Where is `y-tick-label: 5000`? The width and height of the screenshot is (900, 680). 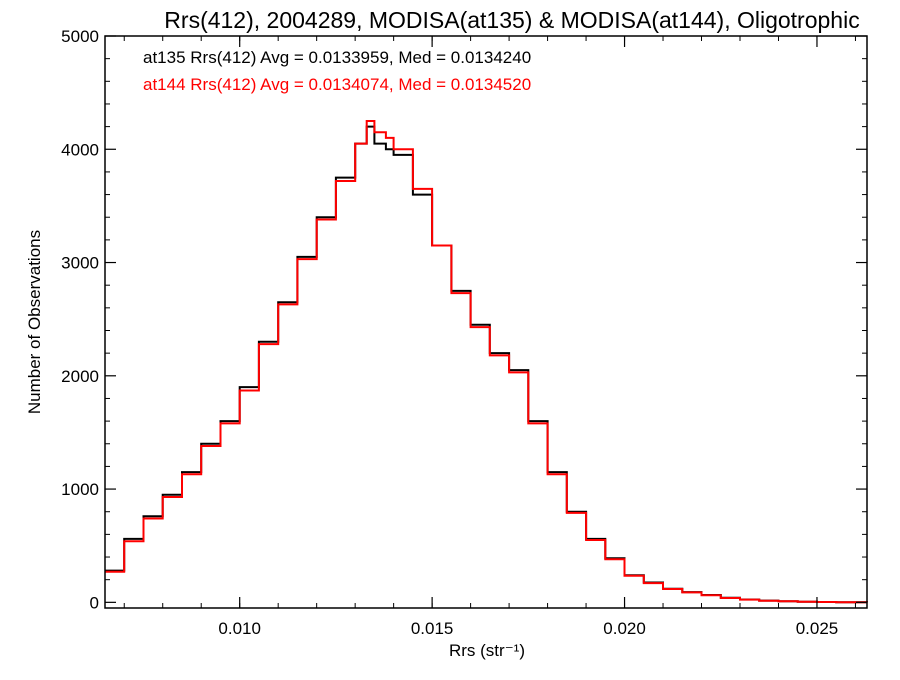 y-tick-label: 5000 is located at coordinates (80, 36).